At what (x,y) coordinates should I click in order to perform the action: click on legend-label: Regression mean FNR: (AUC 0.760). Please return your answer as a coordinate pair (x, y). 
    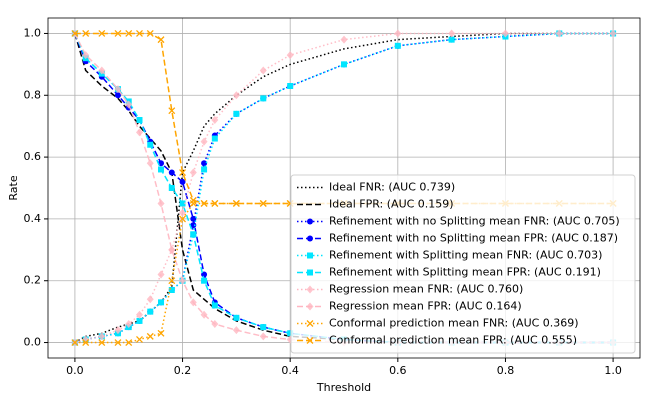
    Looking at the image, I should click on (426, 289).